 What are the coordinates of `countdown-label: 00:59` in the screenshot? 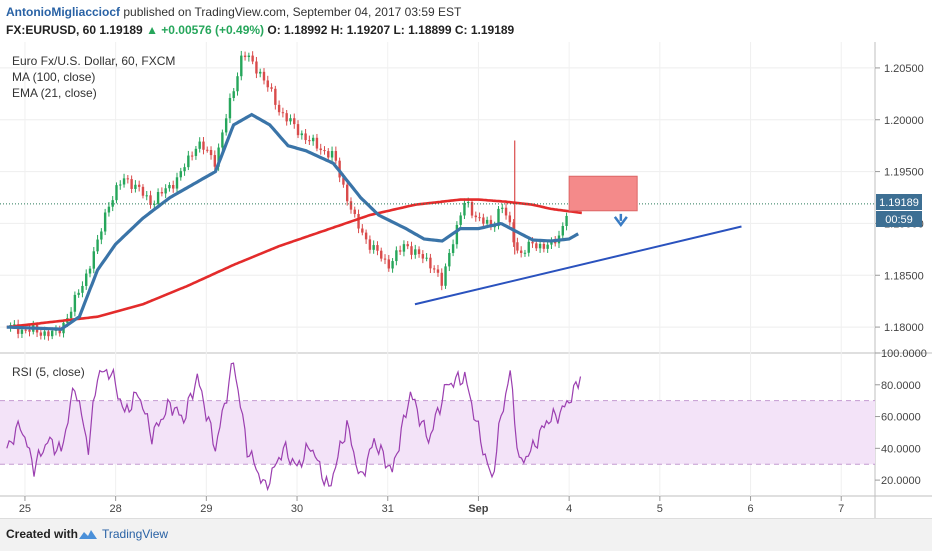 It's located at (899, 220).